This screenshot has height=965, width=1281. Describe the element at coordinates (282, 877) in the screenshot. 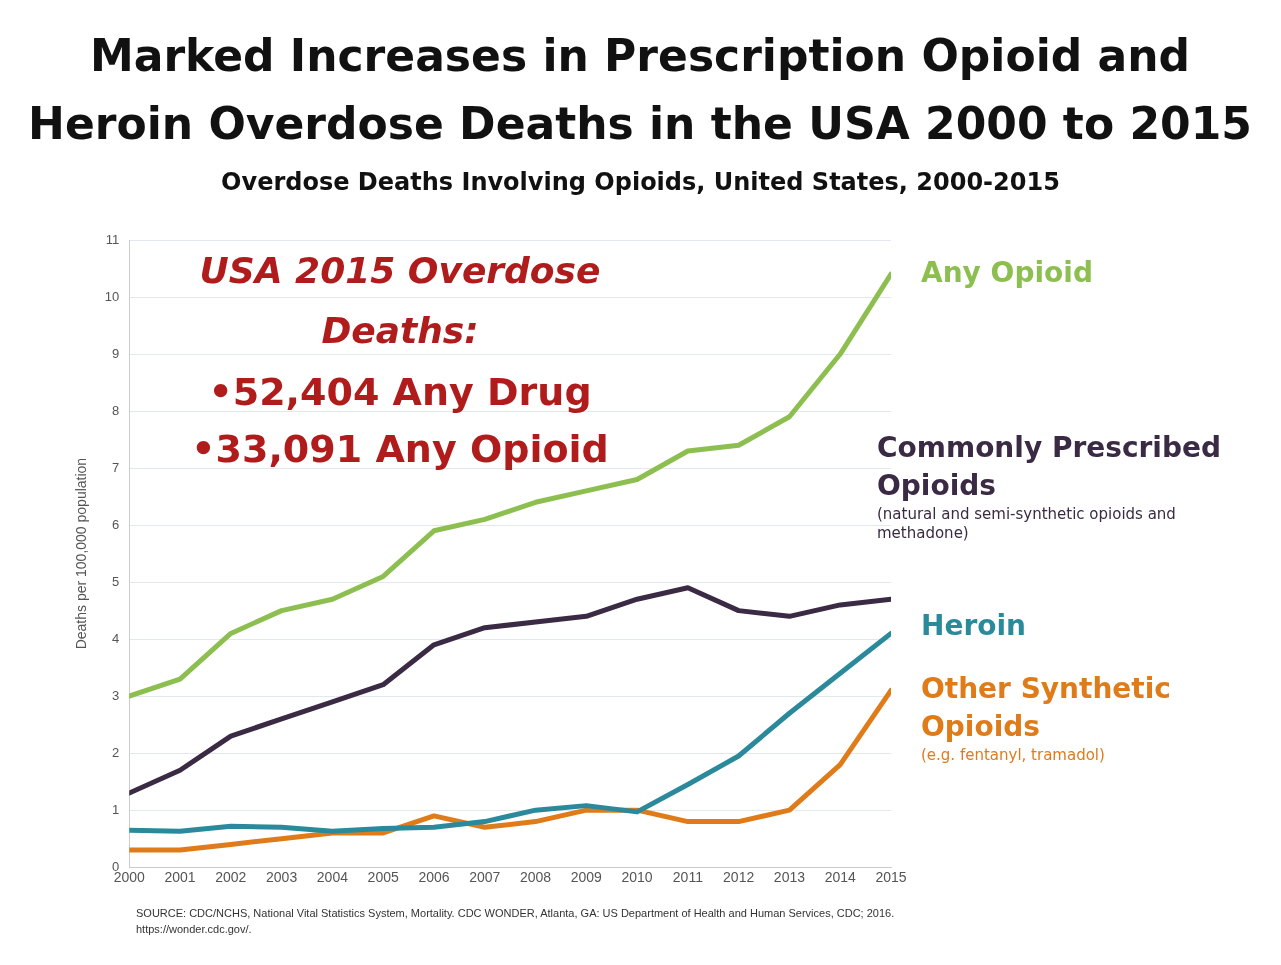

I see `x-tick-label: 2003` at that location.